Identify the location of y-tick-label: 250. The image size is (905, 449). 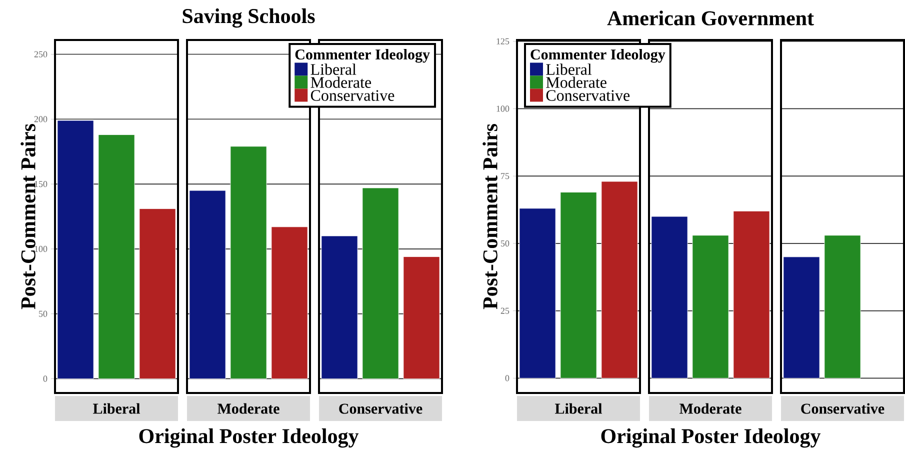
(41, 54).